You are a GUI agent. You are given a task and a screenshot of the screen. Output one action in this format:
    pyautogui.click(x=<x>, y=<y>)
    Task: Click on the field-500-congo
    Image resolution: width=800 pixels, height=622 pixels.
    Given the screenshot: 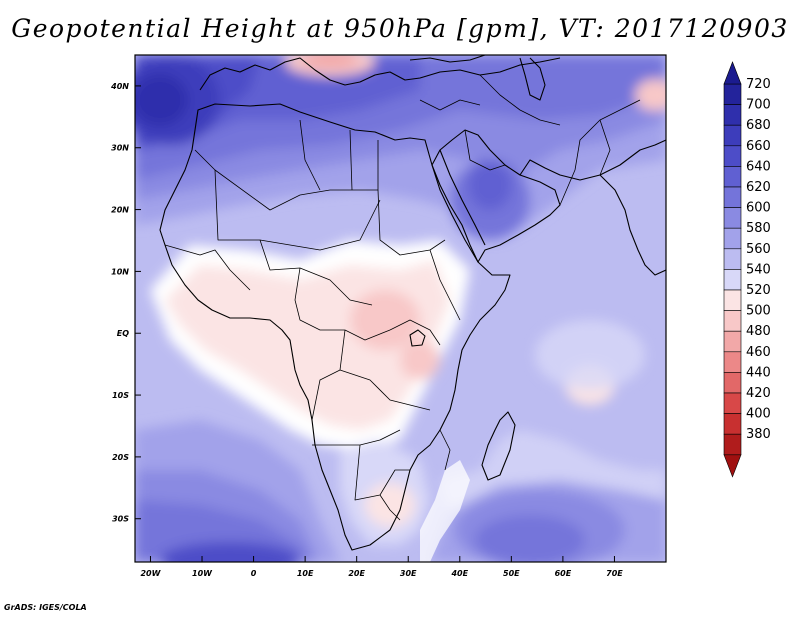 What is the action you would take?
    pyautogui.click(x=385, y=320)
    